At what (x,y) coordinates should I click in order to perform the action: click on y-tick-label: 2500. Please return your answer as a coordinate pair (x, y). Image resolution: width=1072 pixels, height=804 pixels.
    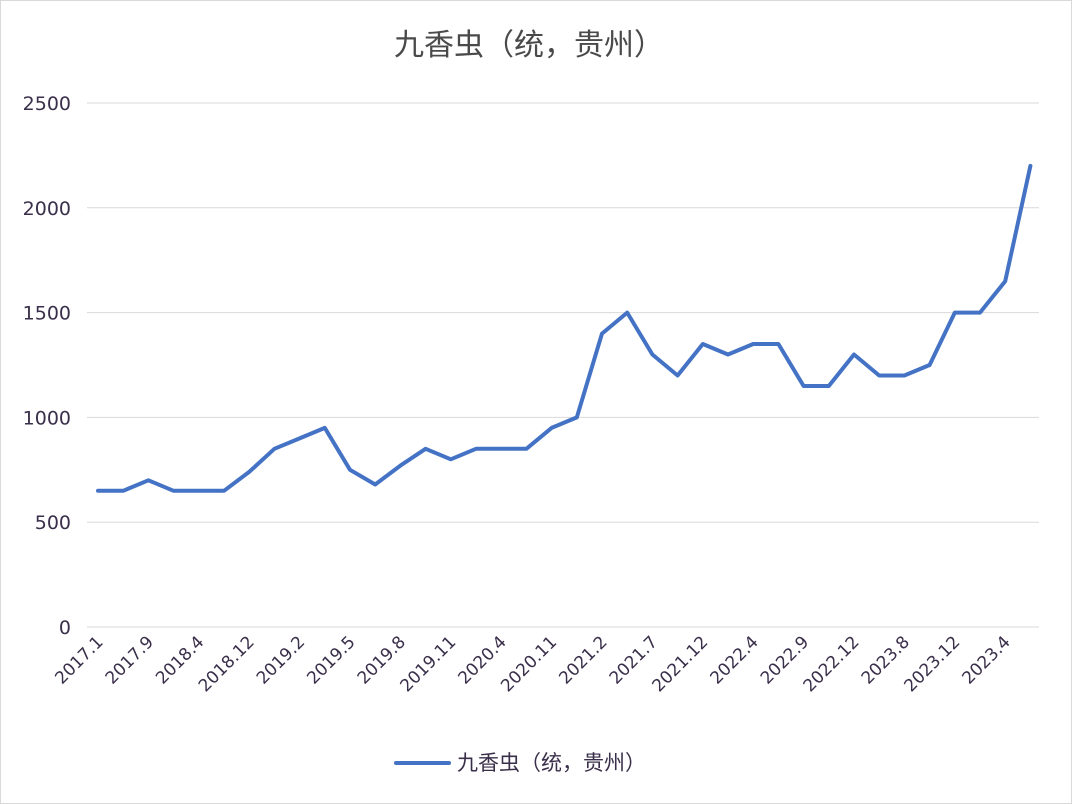
    Looking at the image, I should click on (47, 104).